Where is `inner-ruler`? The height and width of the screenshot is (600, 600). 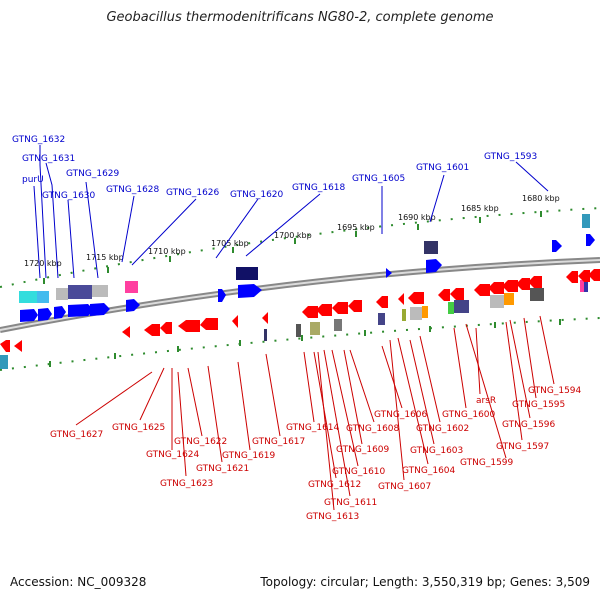 inner-ruler is located at coordinates (300, 344).